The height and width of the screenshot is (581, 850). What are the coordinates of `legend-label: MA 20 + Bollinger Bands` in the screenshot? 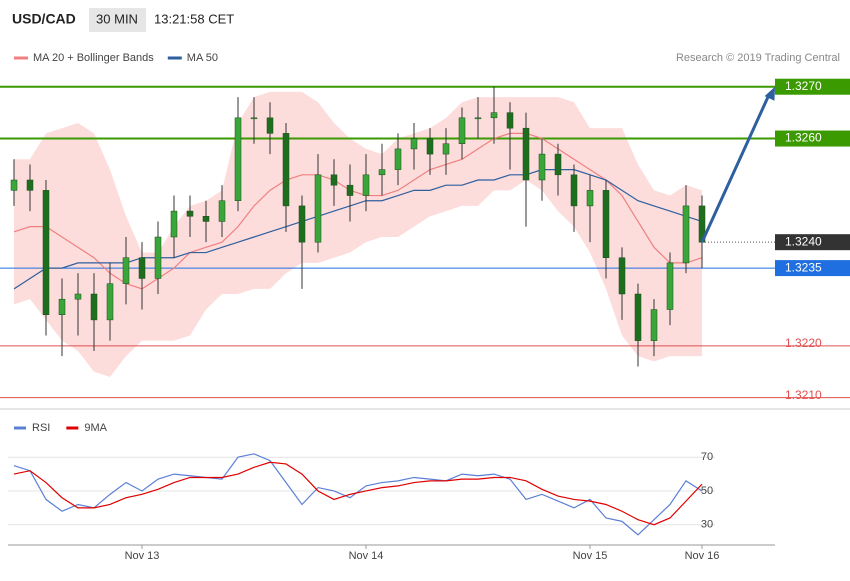 It's located at (93, 58).